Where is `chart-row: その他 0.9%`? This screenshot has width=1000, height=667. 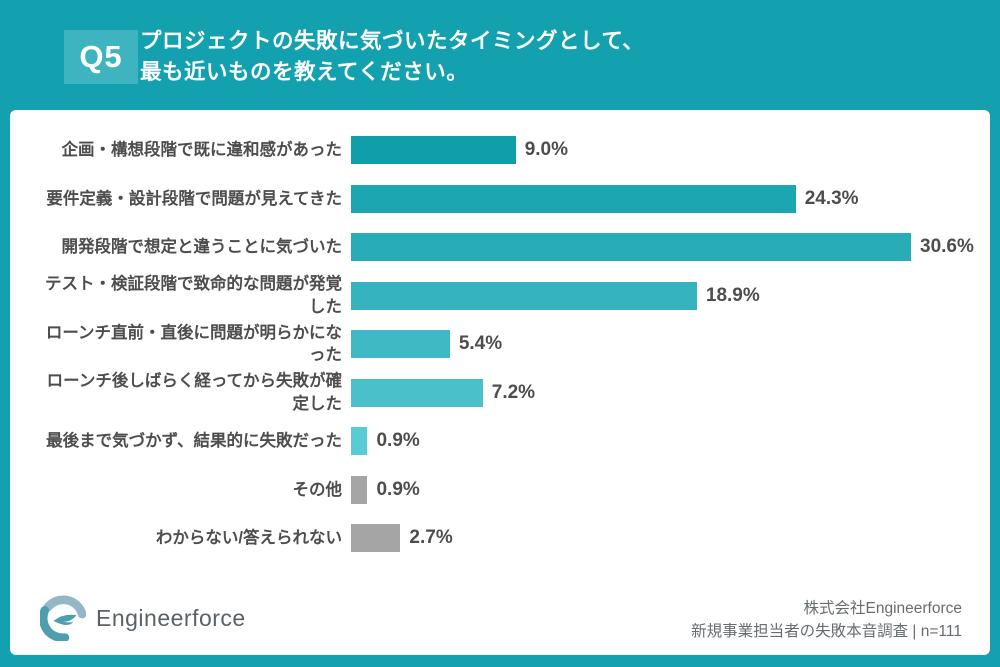
chart-row: その他 0.9% is located at coordinates (505, 490).